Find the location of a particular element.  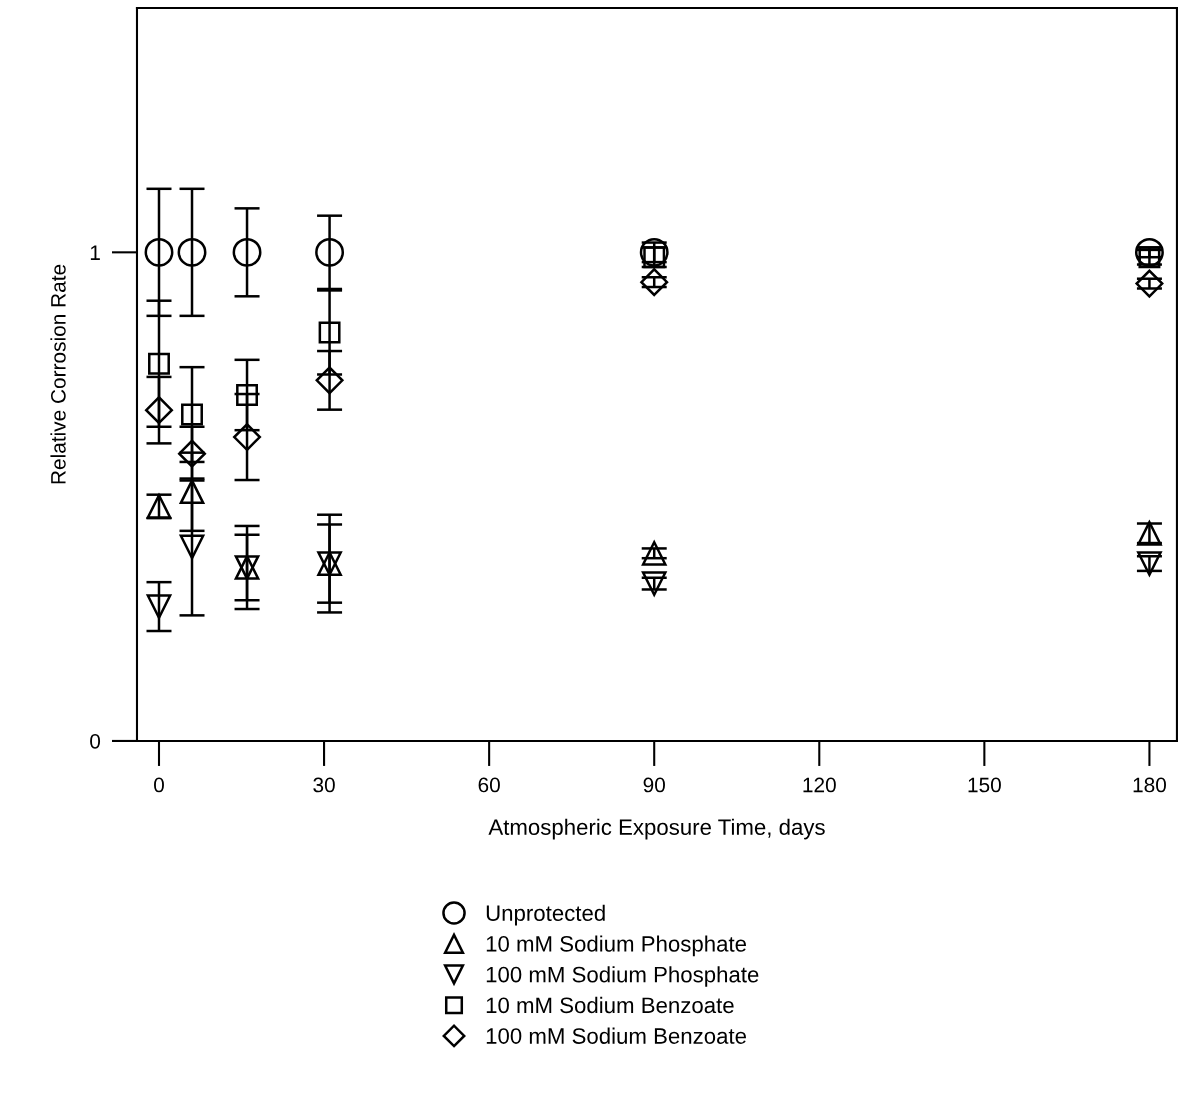

x-tick-label: 180 is located at coordinates (1149, 785).